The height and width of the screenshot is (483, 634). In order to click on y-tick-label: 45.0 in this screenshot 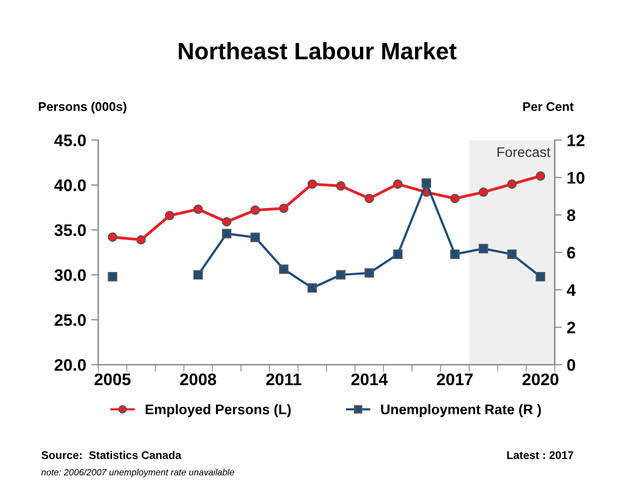, I will do `click(70, 140)`.